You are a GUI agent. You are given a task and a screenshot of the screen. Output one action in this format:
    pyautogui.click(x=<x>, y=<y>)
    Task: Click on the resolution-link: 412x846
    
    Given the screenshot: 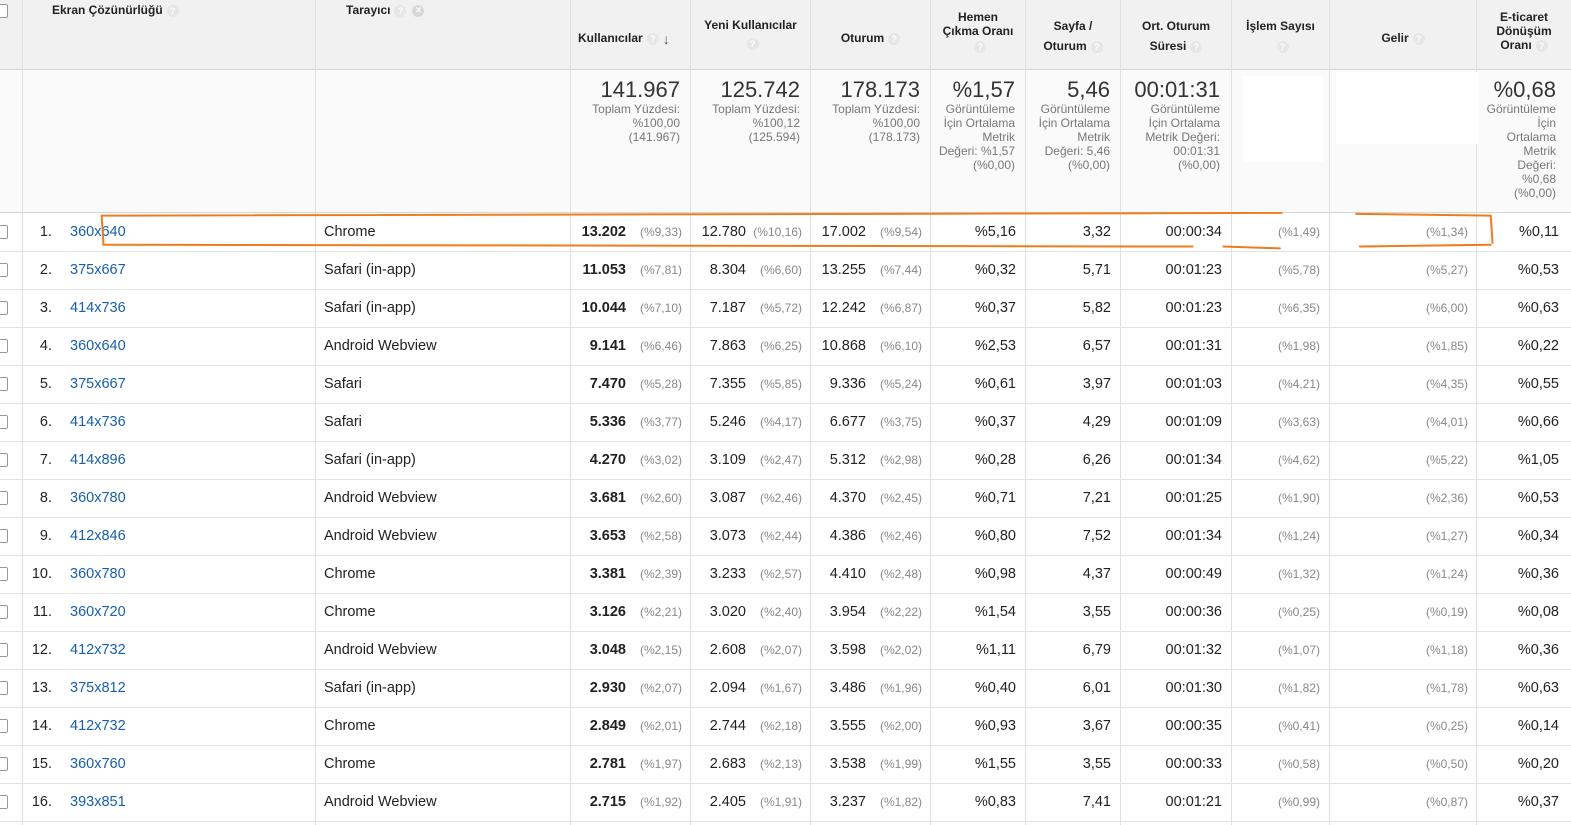 What is the action you would take?
    pyautogui.click(x=98, y=536)
    